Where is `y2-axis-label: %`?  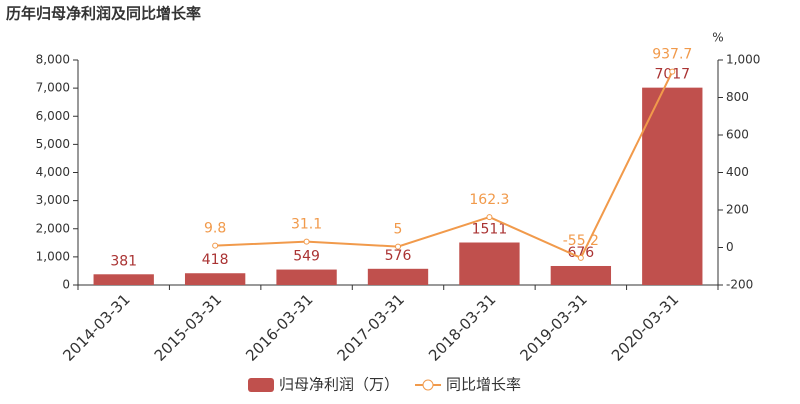
y2-axis-label: % is located at coordinates (717, 38).